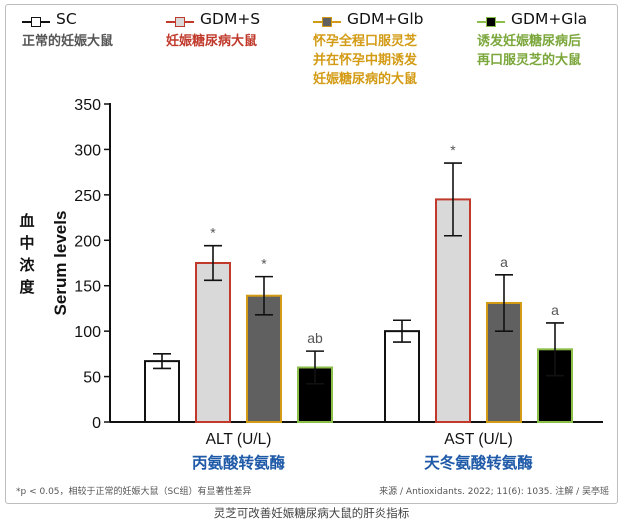 This screenshot has height=525, width=623. What do you see at coordinates (27, 287) in the screenshot?
I see `y-axis-label-char: 度` at bounding box center [27, 287].